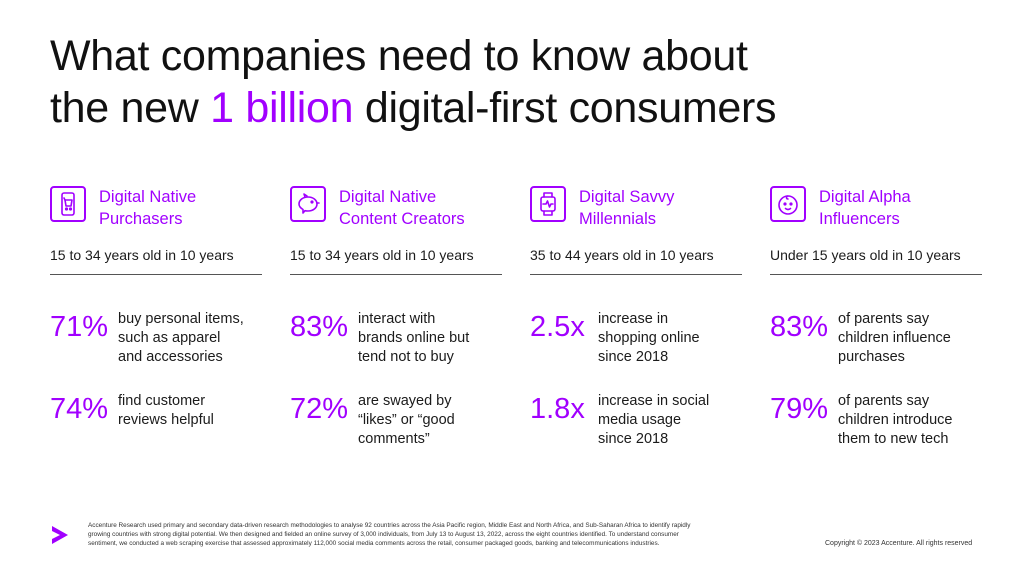  What do you see at coordinates (170, 357) in the screenshot?
I see `stat-line: and accessories` at bounding box center [170, 357].